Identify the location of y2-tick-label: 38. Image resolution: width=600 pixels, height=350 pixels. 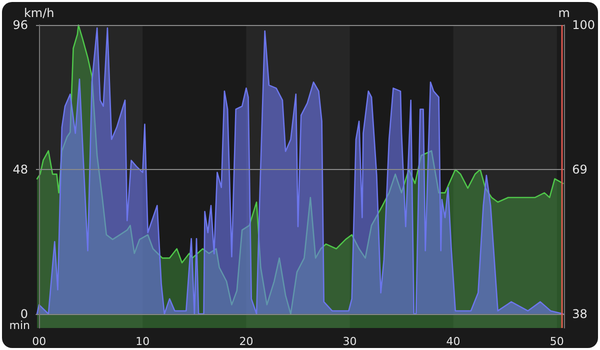
(580, 314).